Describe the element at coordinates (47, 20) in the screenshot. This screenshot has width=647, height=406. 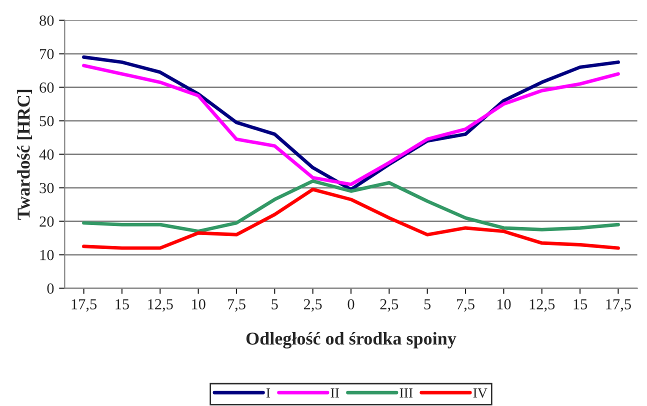
I see `y-tick-label: 80` at that location.